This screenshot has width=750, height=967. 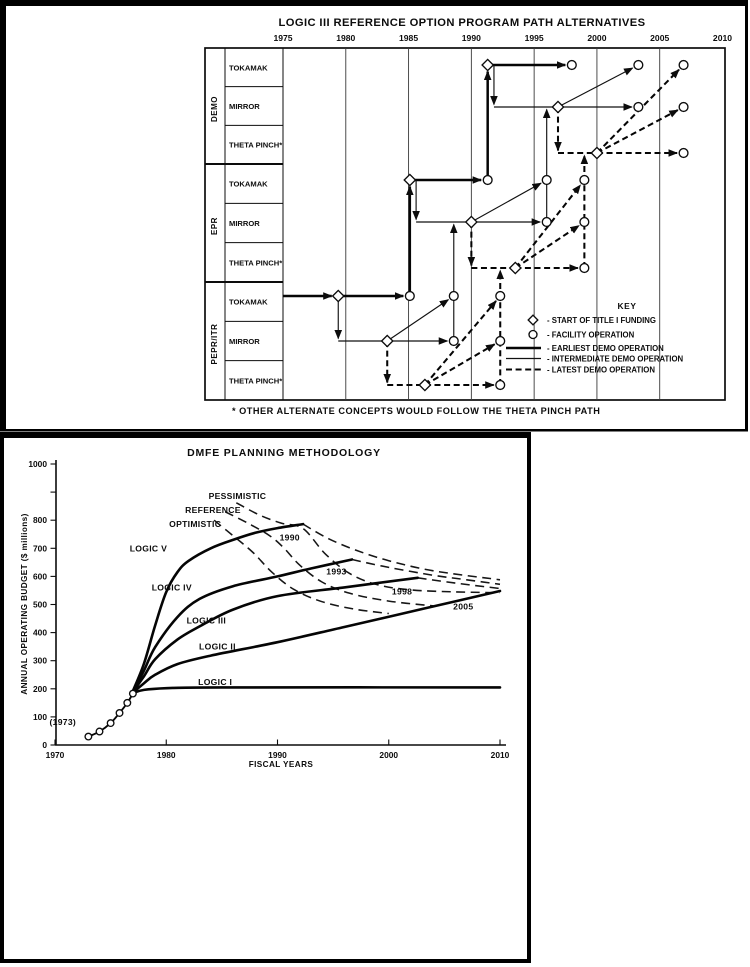 I want to click on year-tick-label: 1995, so click(x=534, y=38).